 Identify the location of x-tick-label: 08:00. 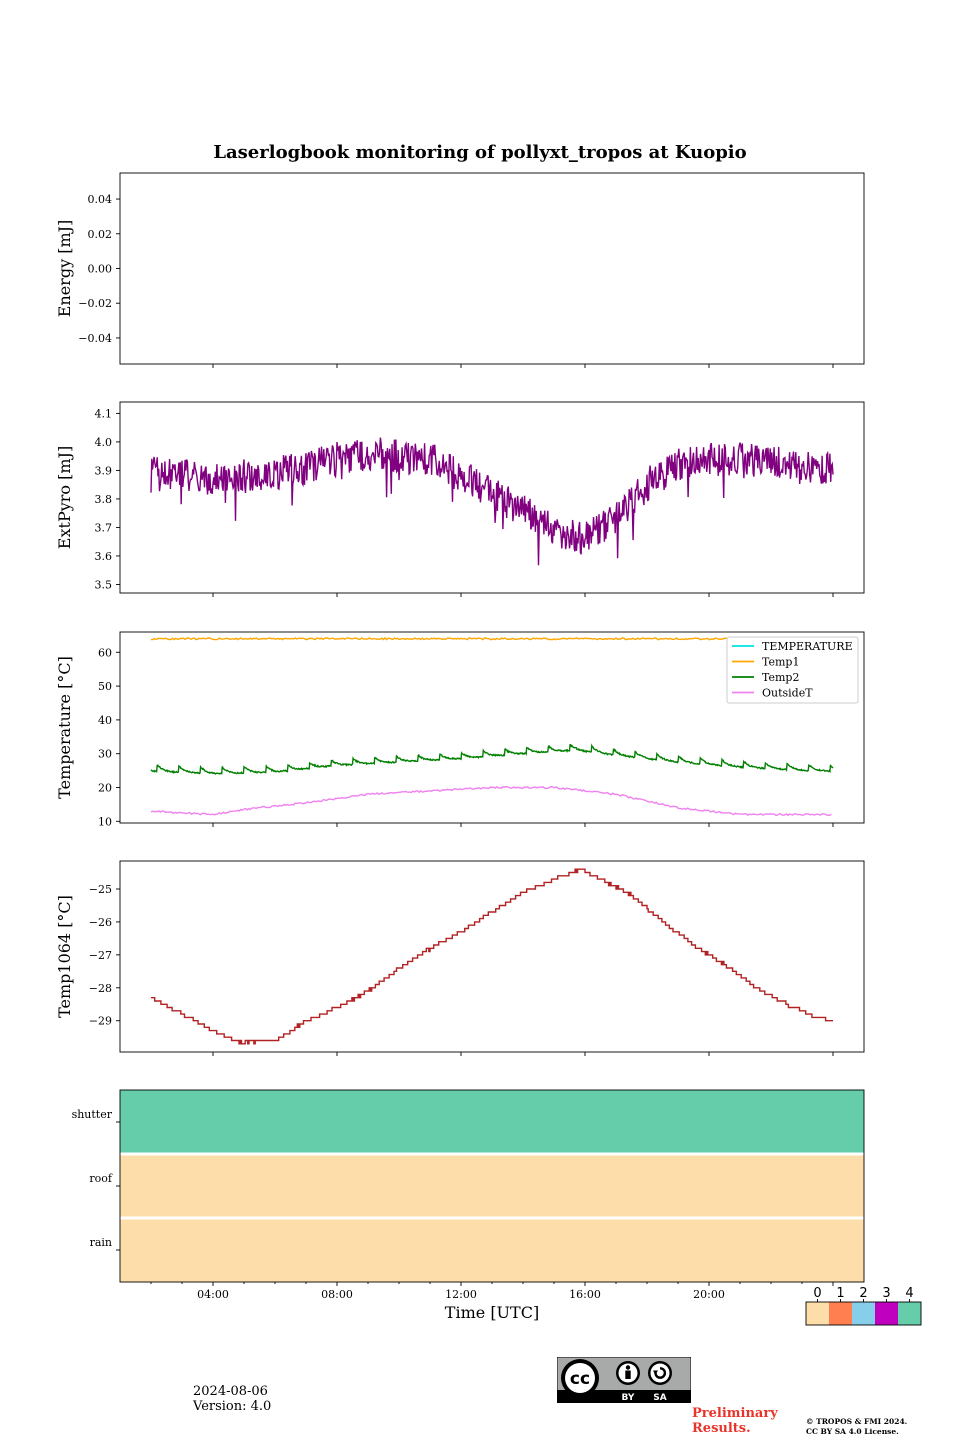
(337, 1294).